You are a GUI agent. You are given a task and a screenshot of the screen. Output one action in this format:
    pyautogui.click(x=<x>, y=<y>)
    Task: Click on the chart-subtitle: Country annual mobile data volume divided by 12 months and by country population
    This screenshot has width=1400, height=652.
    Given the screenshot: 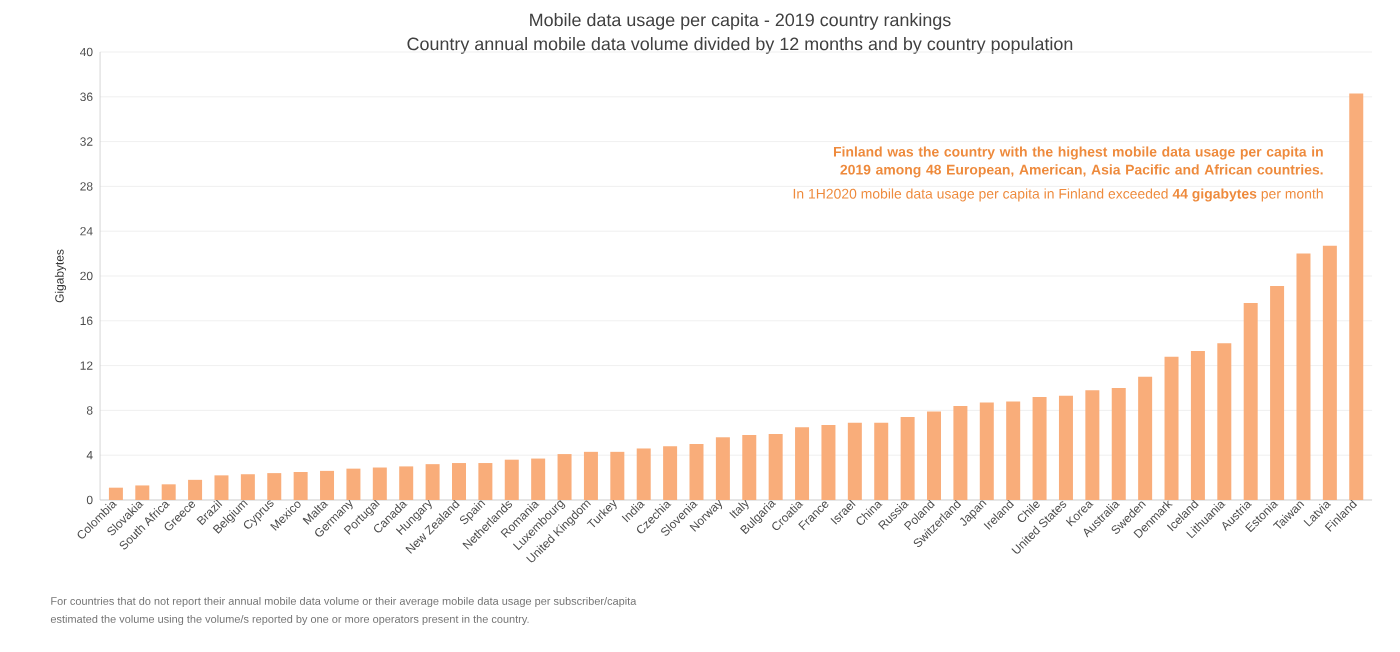 What is the action you would take?
    pyautogui.click(x=740, y=45)
    